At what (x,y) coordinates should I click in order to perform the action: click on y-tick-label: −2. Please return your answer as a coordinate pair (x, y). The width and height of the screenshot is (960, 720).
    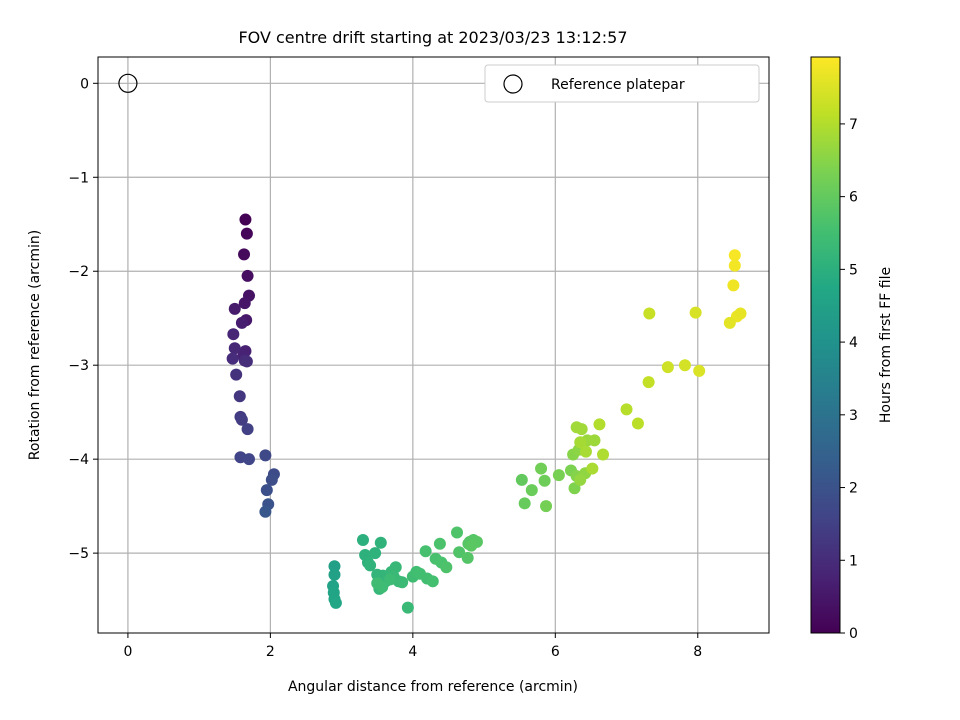
    Looking at the image, I should click on (78, 272).